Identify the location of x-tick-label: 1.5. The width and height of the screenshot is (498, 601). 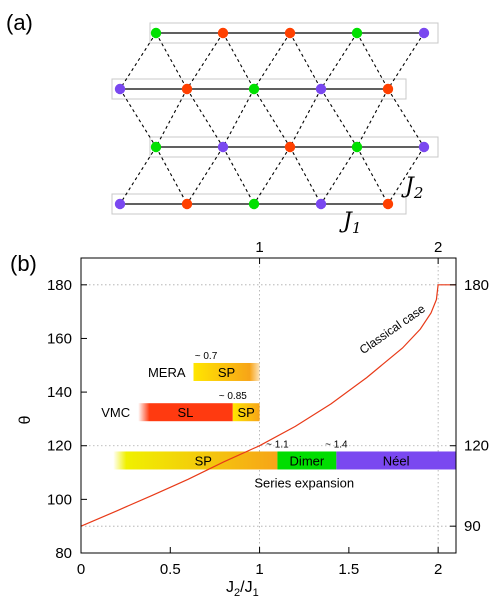
(348, 569).